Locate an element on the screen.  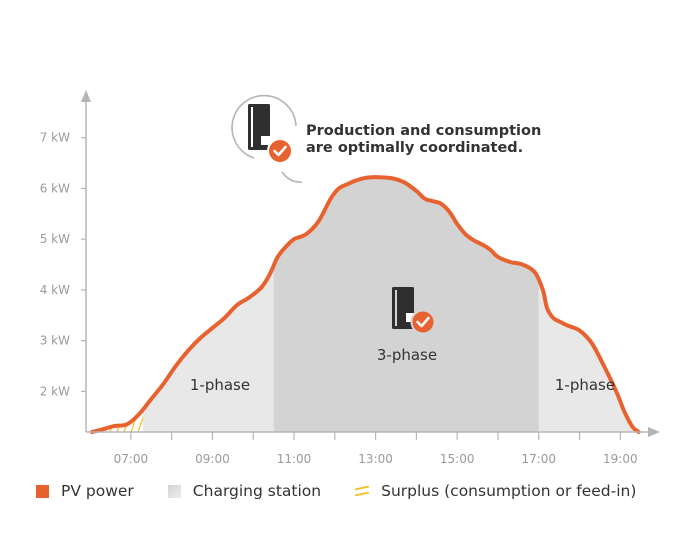
x-tick-label: 09:00 is located at coordinates (212, 459).